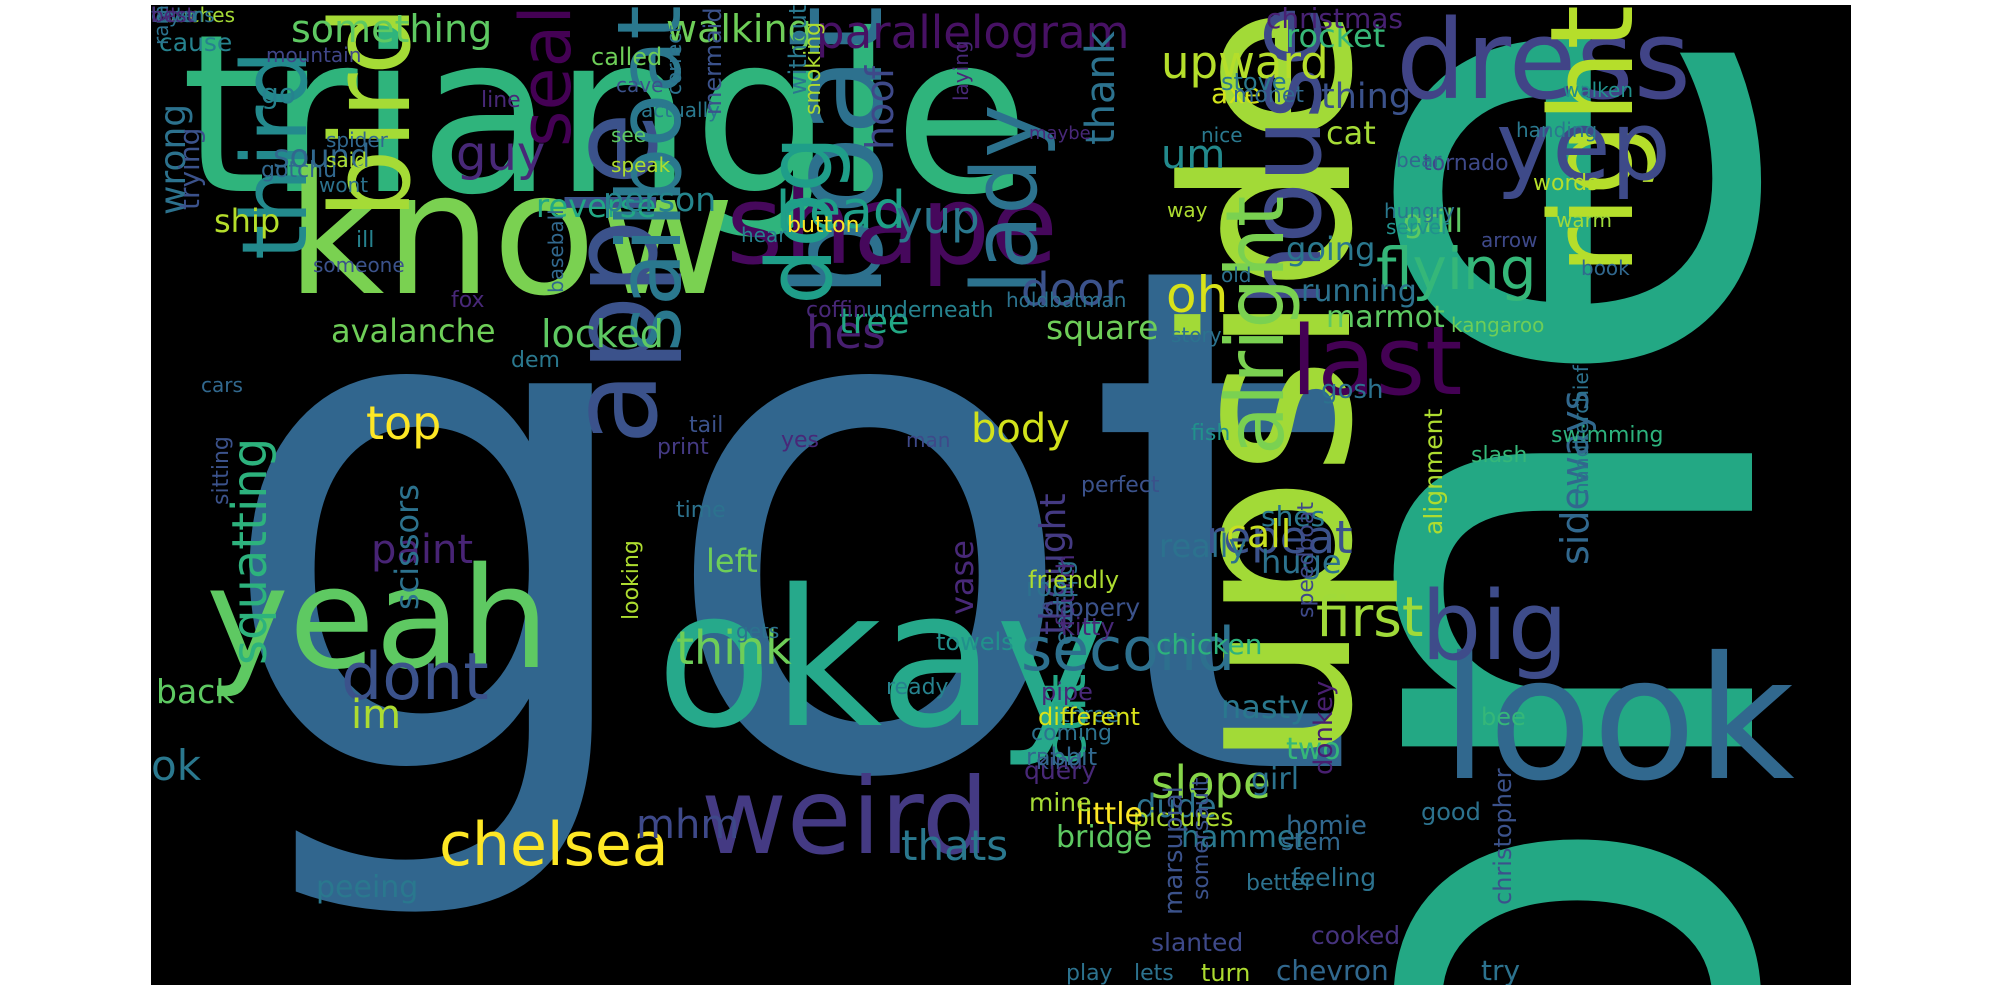  Describe the element at coordinates (160, 16) in the screenshot. I see `word-hi: hi` at that location.